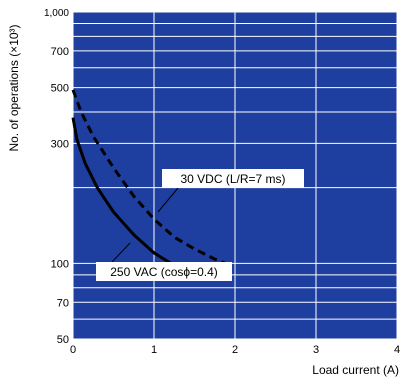 Image resolution: width=401 pixels, height=383 pixels. I want to click on series-line-250vac, so click(123, 192).